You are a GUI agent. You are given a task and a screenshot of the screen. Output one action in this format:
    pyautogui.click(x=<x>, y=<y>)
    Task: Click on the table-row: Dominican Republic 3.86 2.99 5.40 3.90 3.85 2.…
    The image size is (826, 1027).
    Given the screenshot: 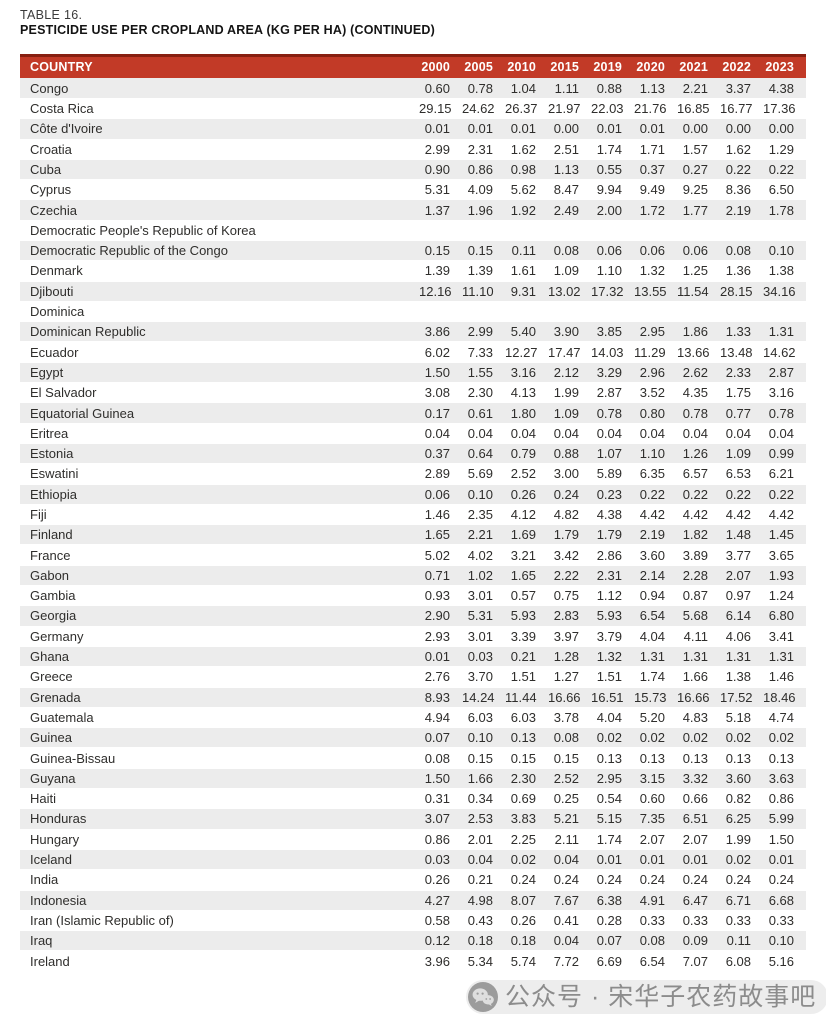 What is the action you would take?
    pyautogui.click(x=413, y=332)
    